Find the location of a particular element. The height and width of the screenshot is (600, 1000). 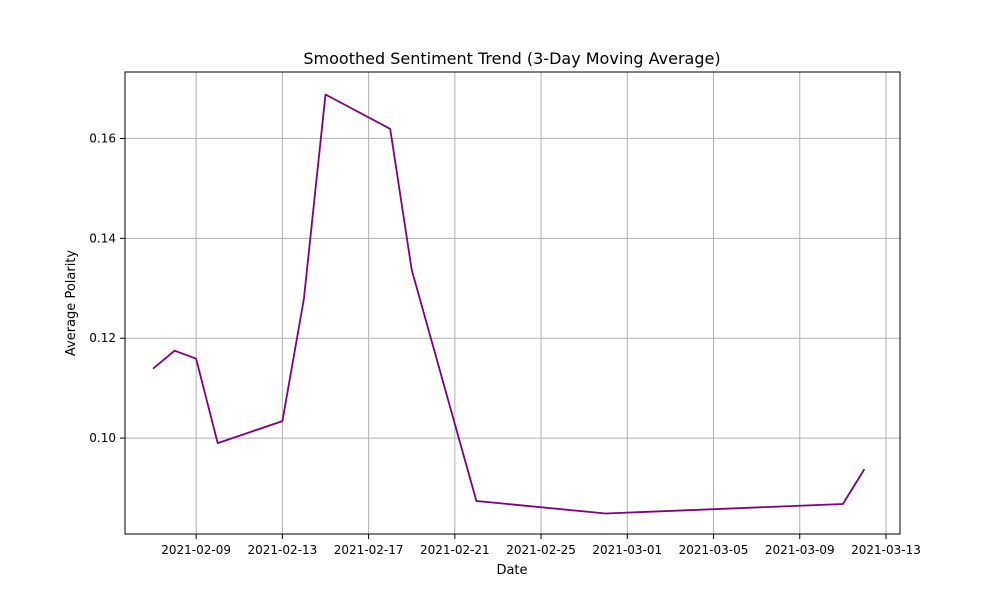

x-tick-label: 2021-03-13 is located at coordinates (886, 550).